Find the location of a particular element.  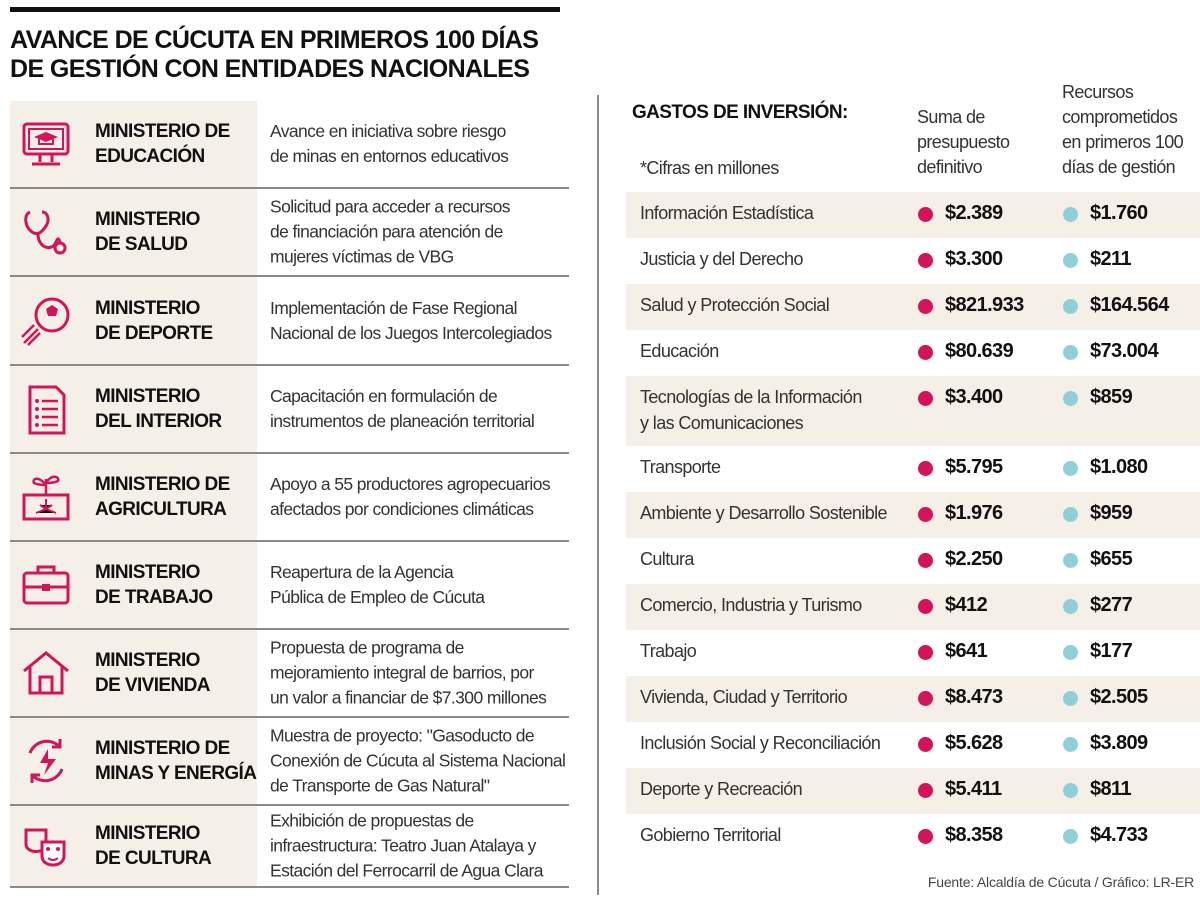

investment-row: Justicia y del Derecho $3.300 $211 is located at coordinates (913, 261).